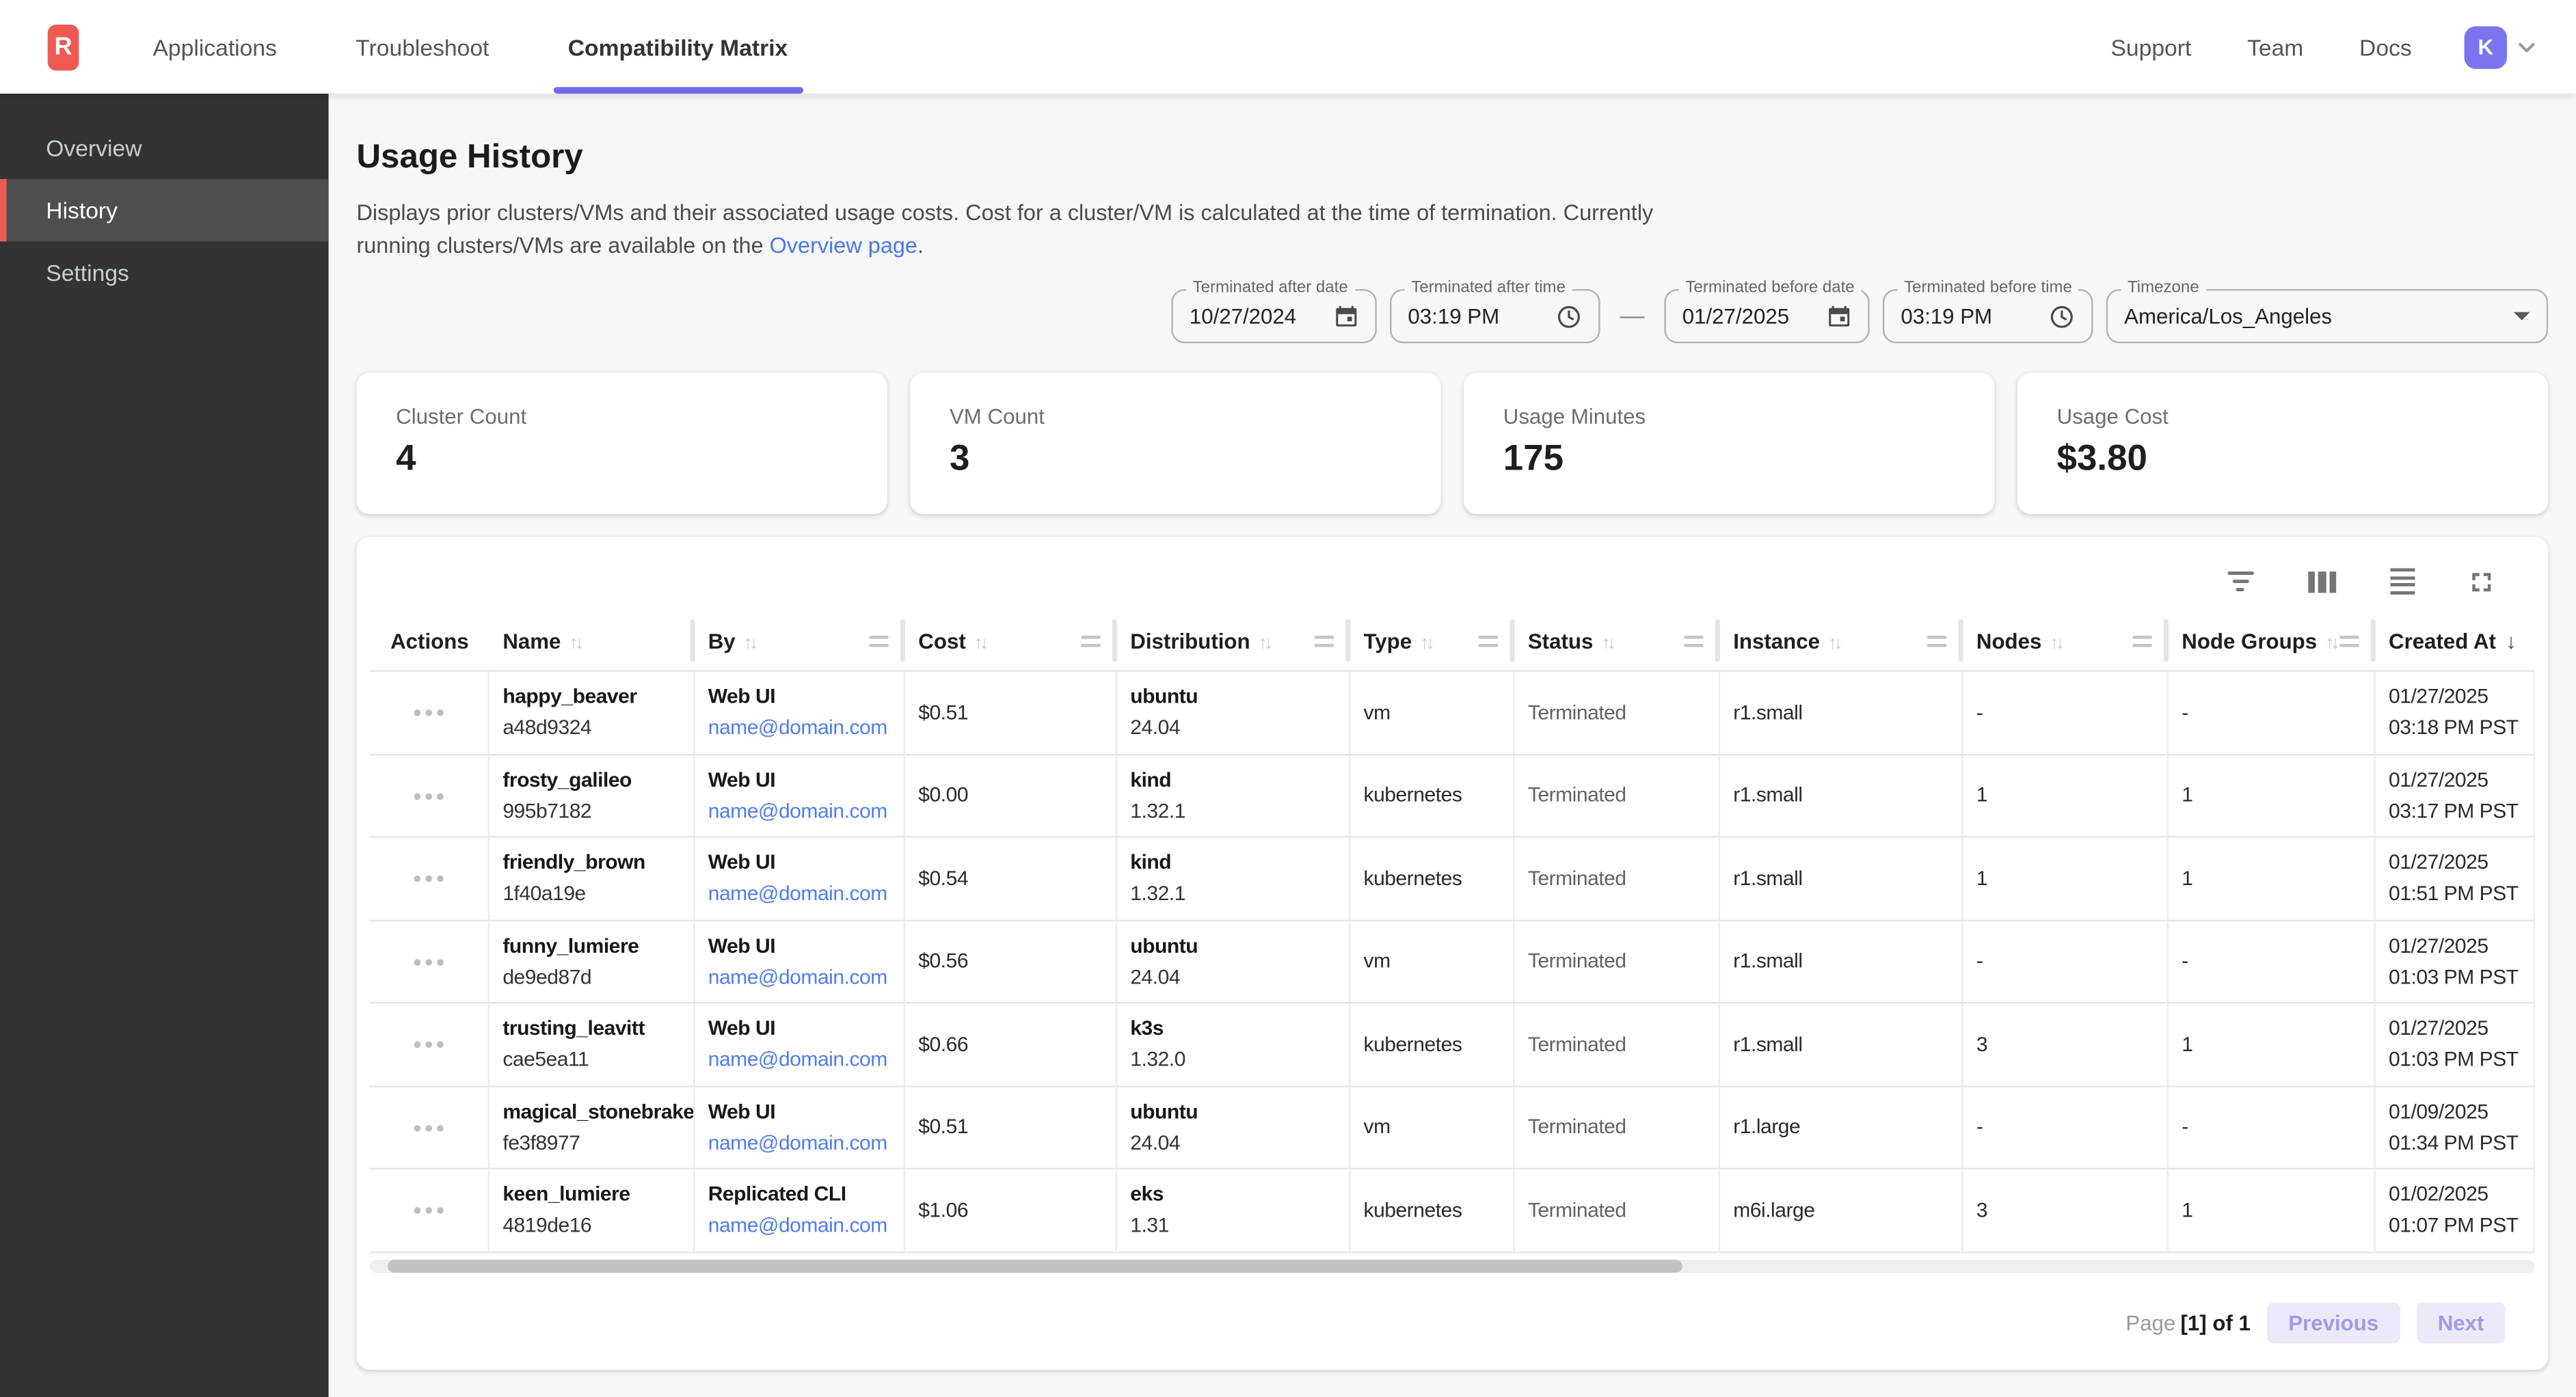 The image size is (2576, 1397). Describe the element at coordinates (214, 46) in the screenshot. I see `tab-applications: Applications` at that location.